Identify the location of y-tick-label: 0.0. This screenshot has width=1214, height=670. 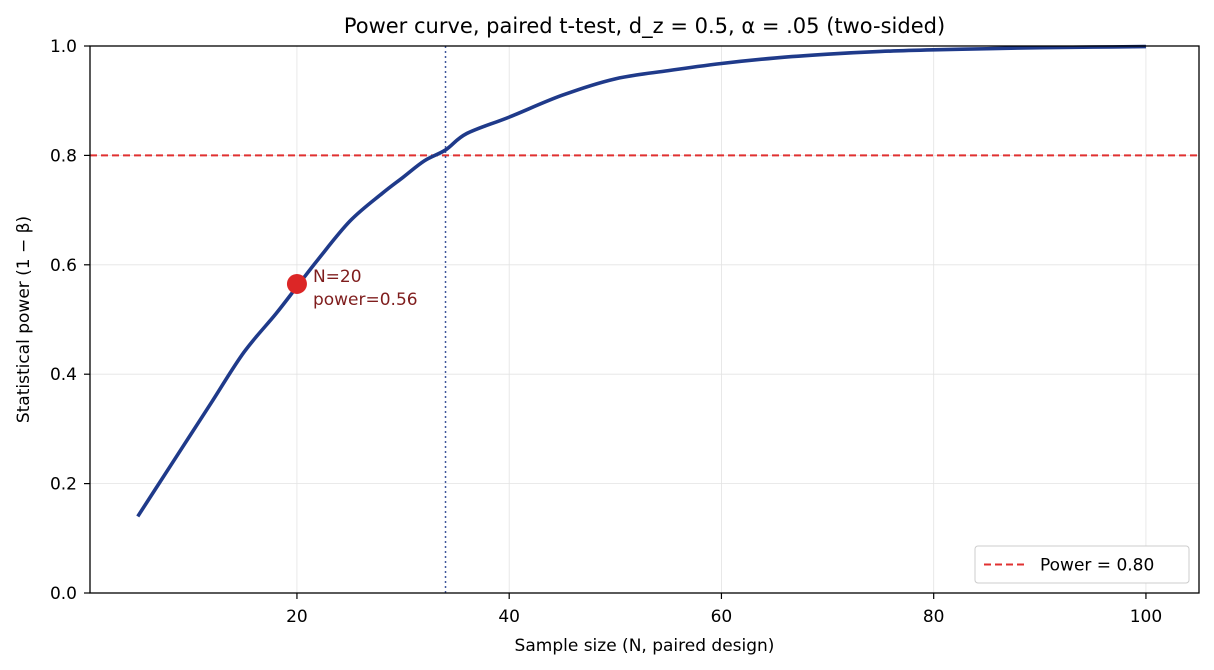
(63, 594).